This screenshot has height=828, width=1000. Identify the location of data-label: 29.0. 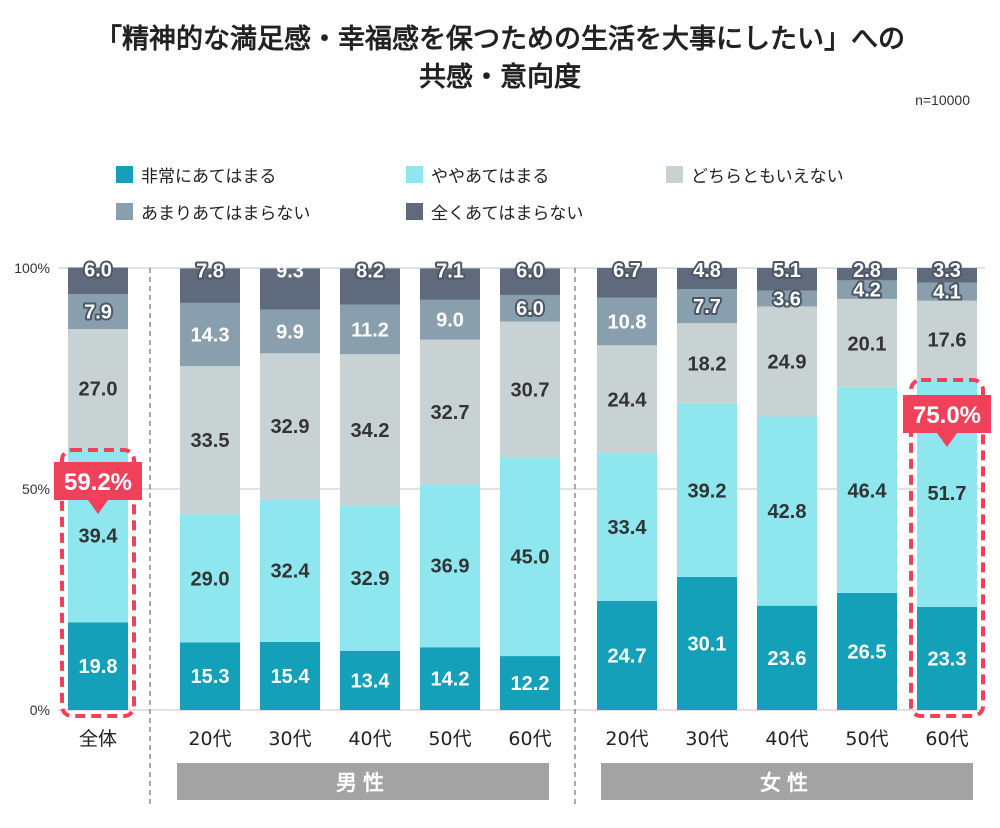
(210, 579).